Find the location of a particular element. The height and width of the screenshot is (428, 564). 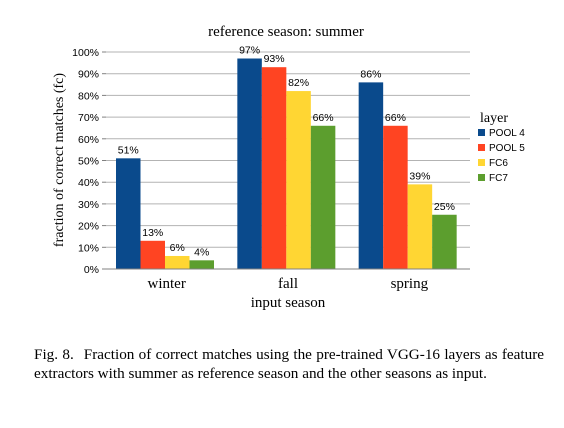

y-tick-label: 50% is located at coordinates (88, 162).